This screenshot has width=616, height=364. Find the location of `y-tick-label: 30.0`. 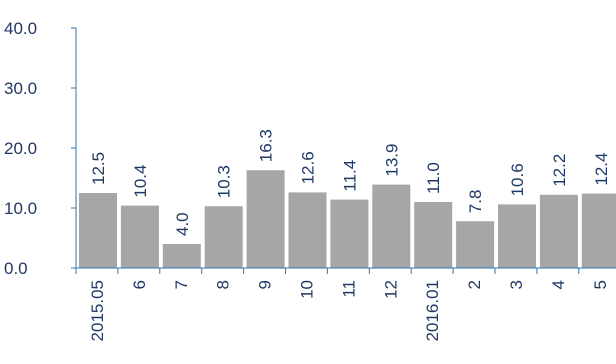

y-tick-label: 30.0 is located at coordinates (20, 88).